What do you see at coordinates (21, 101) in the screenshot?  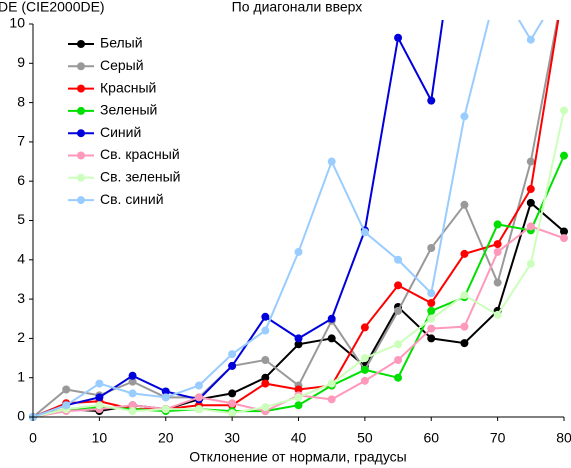 I see `y-tick-label: 8` at bounding box center [21, 101].